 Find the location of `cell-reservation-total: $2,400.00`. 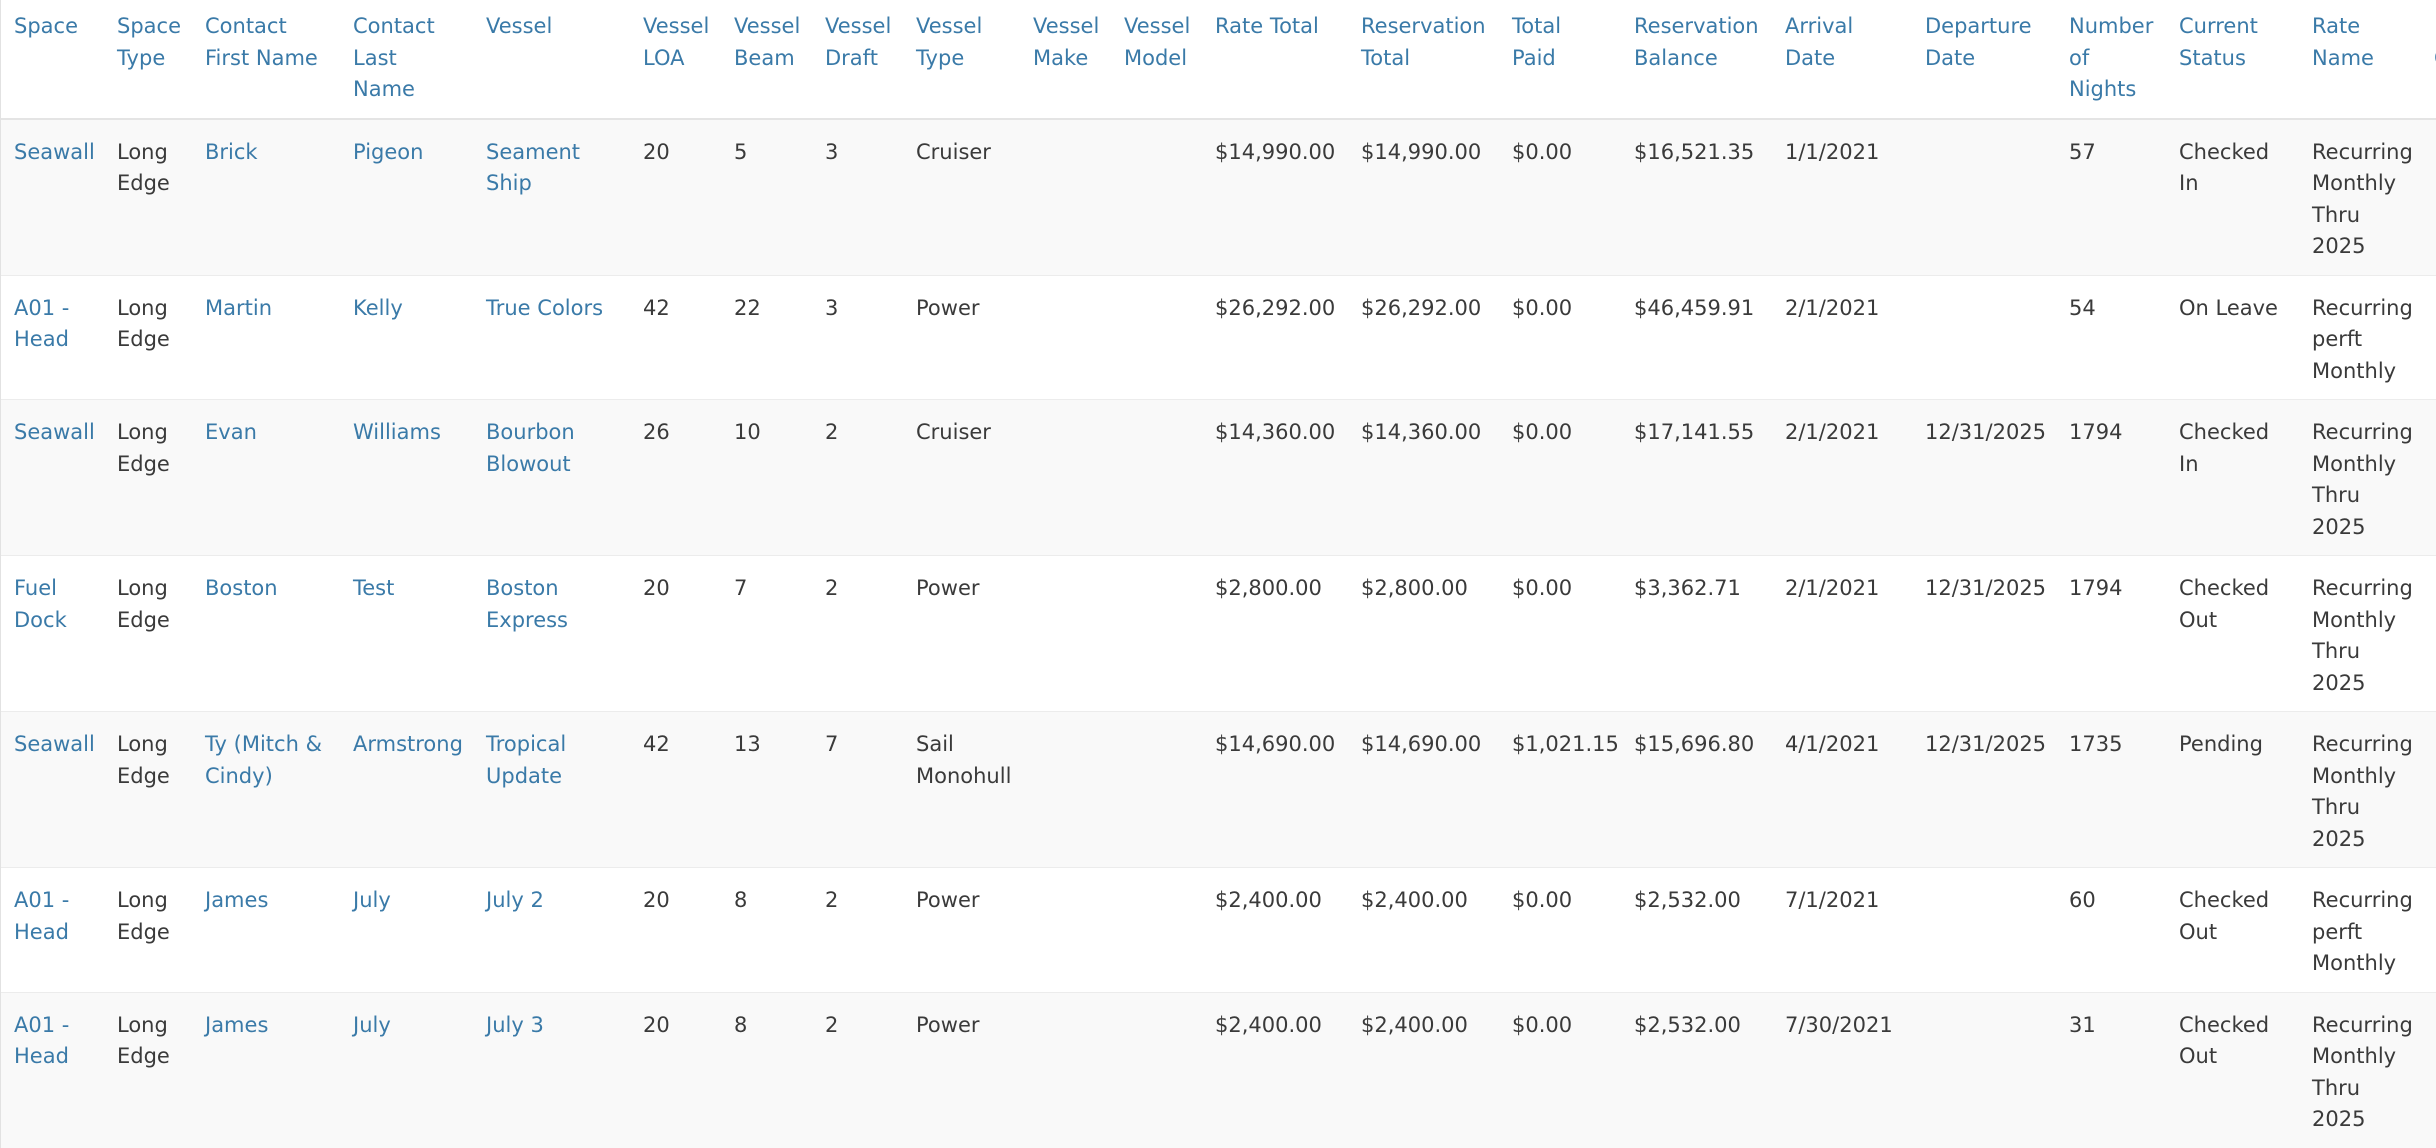

cell-reservation-total: $2,400.00 is located at coordinates (1414, 1024).